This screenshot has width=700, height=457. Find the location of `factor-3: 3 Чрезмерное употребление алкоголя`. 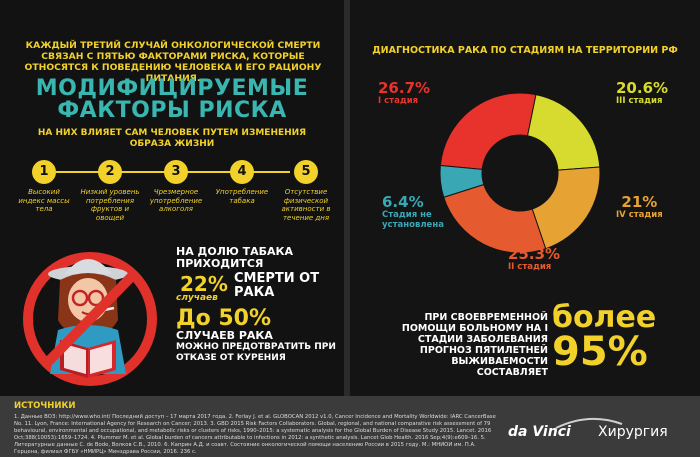

factor-3: 3 Чрезмерное употребление алкоголя is located at coordinates (176, 187).